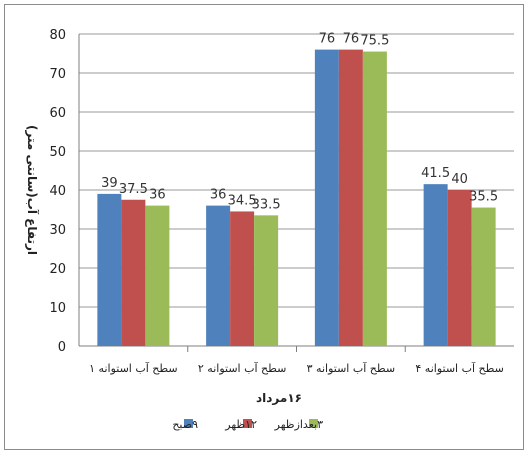 Image resolution: width=531 pixels, height=456 pixels. I want to click on data-label: 41.5, so click(435, 173).